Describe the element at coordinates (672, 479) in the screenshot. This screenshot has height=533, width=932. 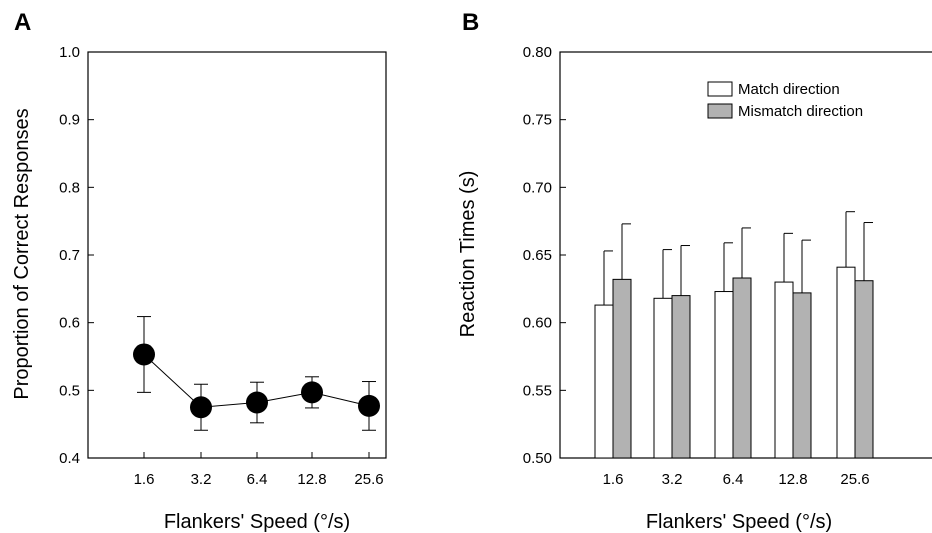
I see `panel-b-x-tick-label: 3.2` at that location.